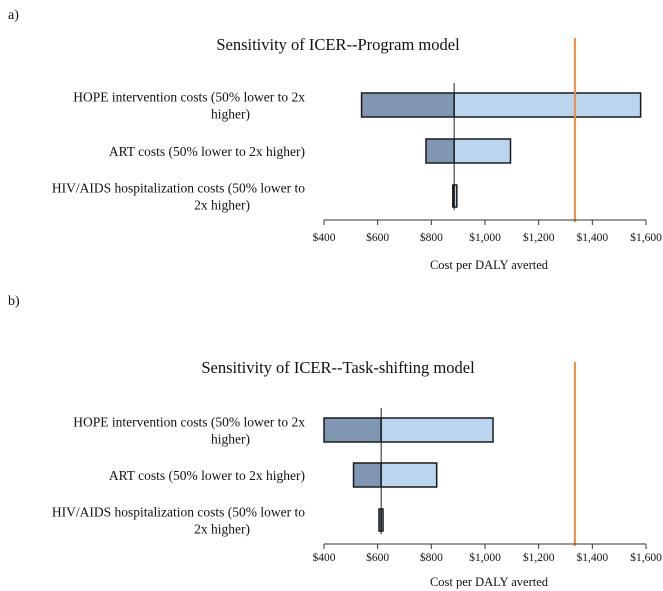  Describe the element at coordinates (489, 265) in the screenshot. I see `x-axis-label-a: Cost per DALY averted` at that location.